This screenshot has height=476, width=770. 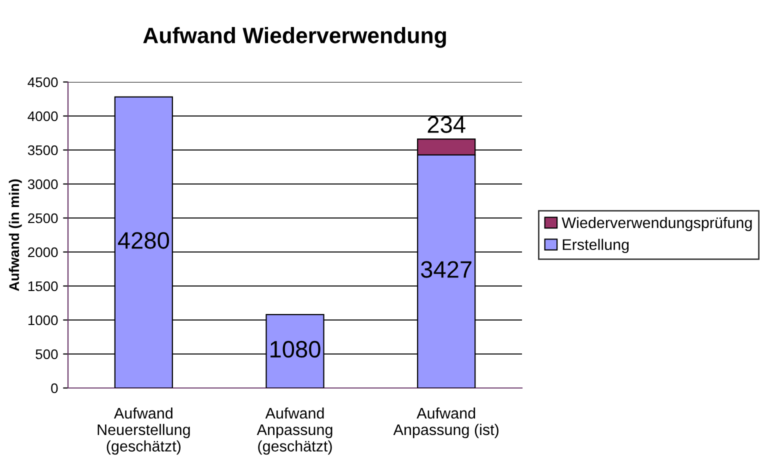 What do you see at coordinates (43, 82) in the screenshot?
I see `y-tick-label: 4500` at bounding box center [43, 82].